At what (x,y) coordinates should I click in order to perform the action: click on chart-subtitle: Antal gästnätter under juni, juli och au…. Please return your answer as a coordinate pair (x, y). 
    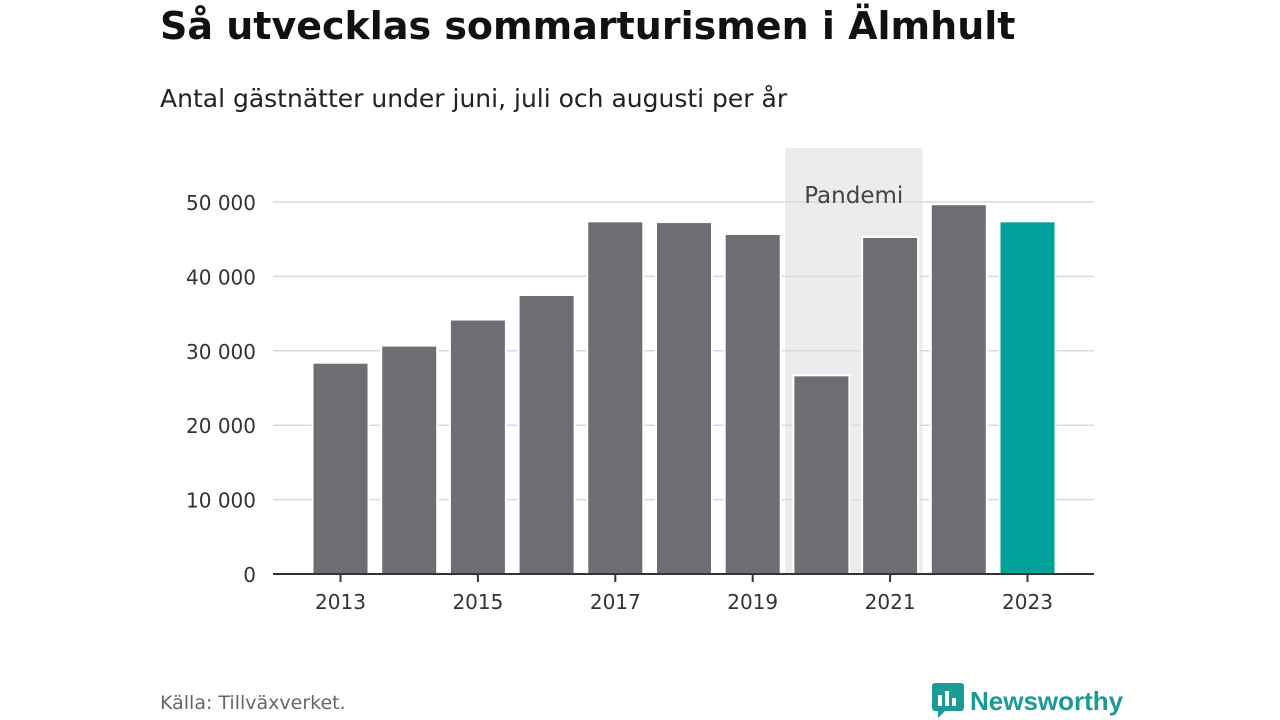
    Looking at the image, I should click on (474, 98).